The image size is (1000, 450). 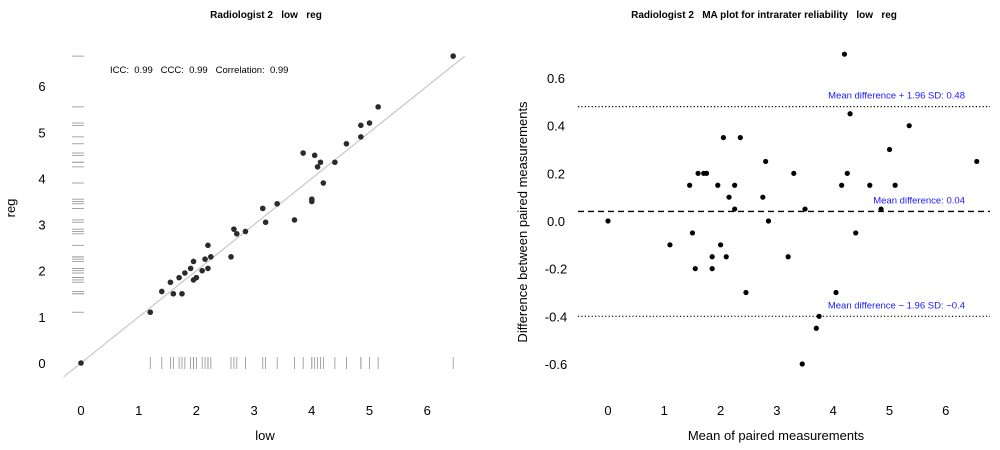 What do you see at coordinates (607, 410) in the screenshot?
I see `right-x-tick-label: 0` at bounding box center [607, 410].